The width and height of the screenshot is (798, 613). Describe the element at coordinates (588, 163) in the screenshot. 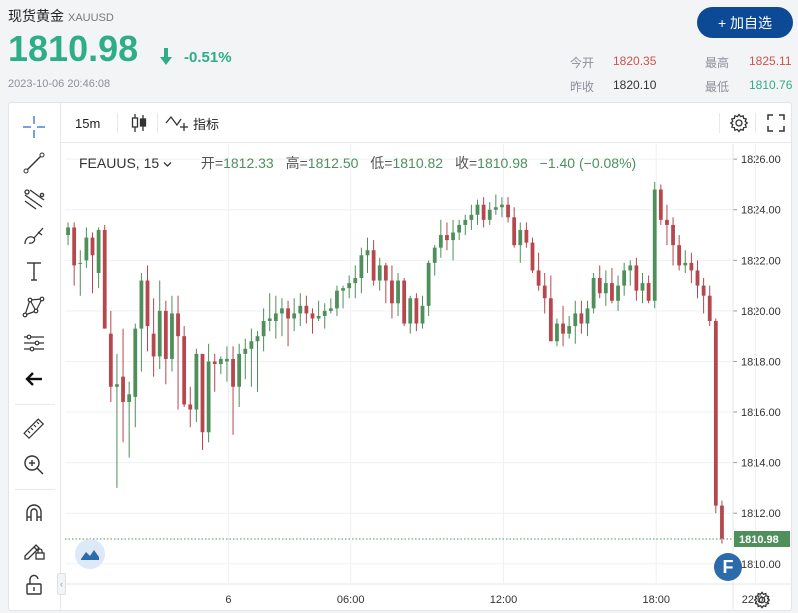

I see `legend-change-value: −1.40 (−0.08%)` at that location.